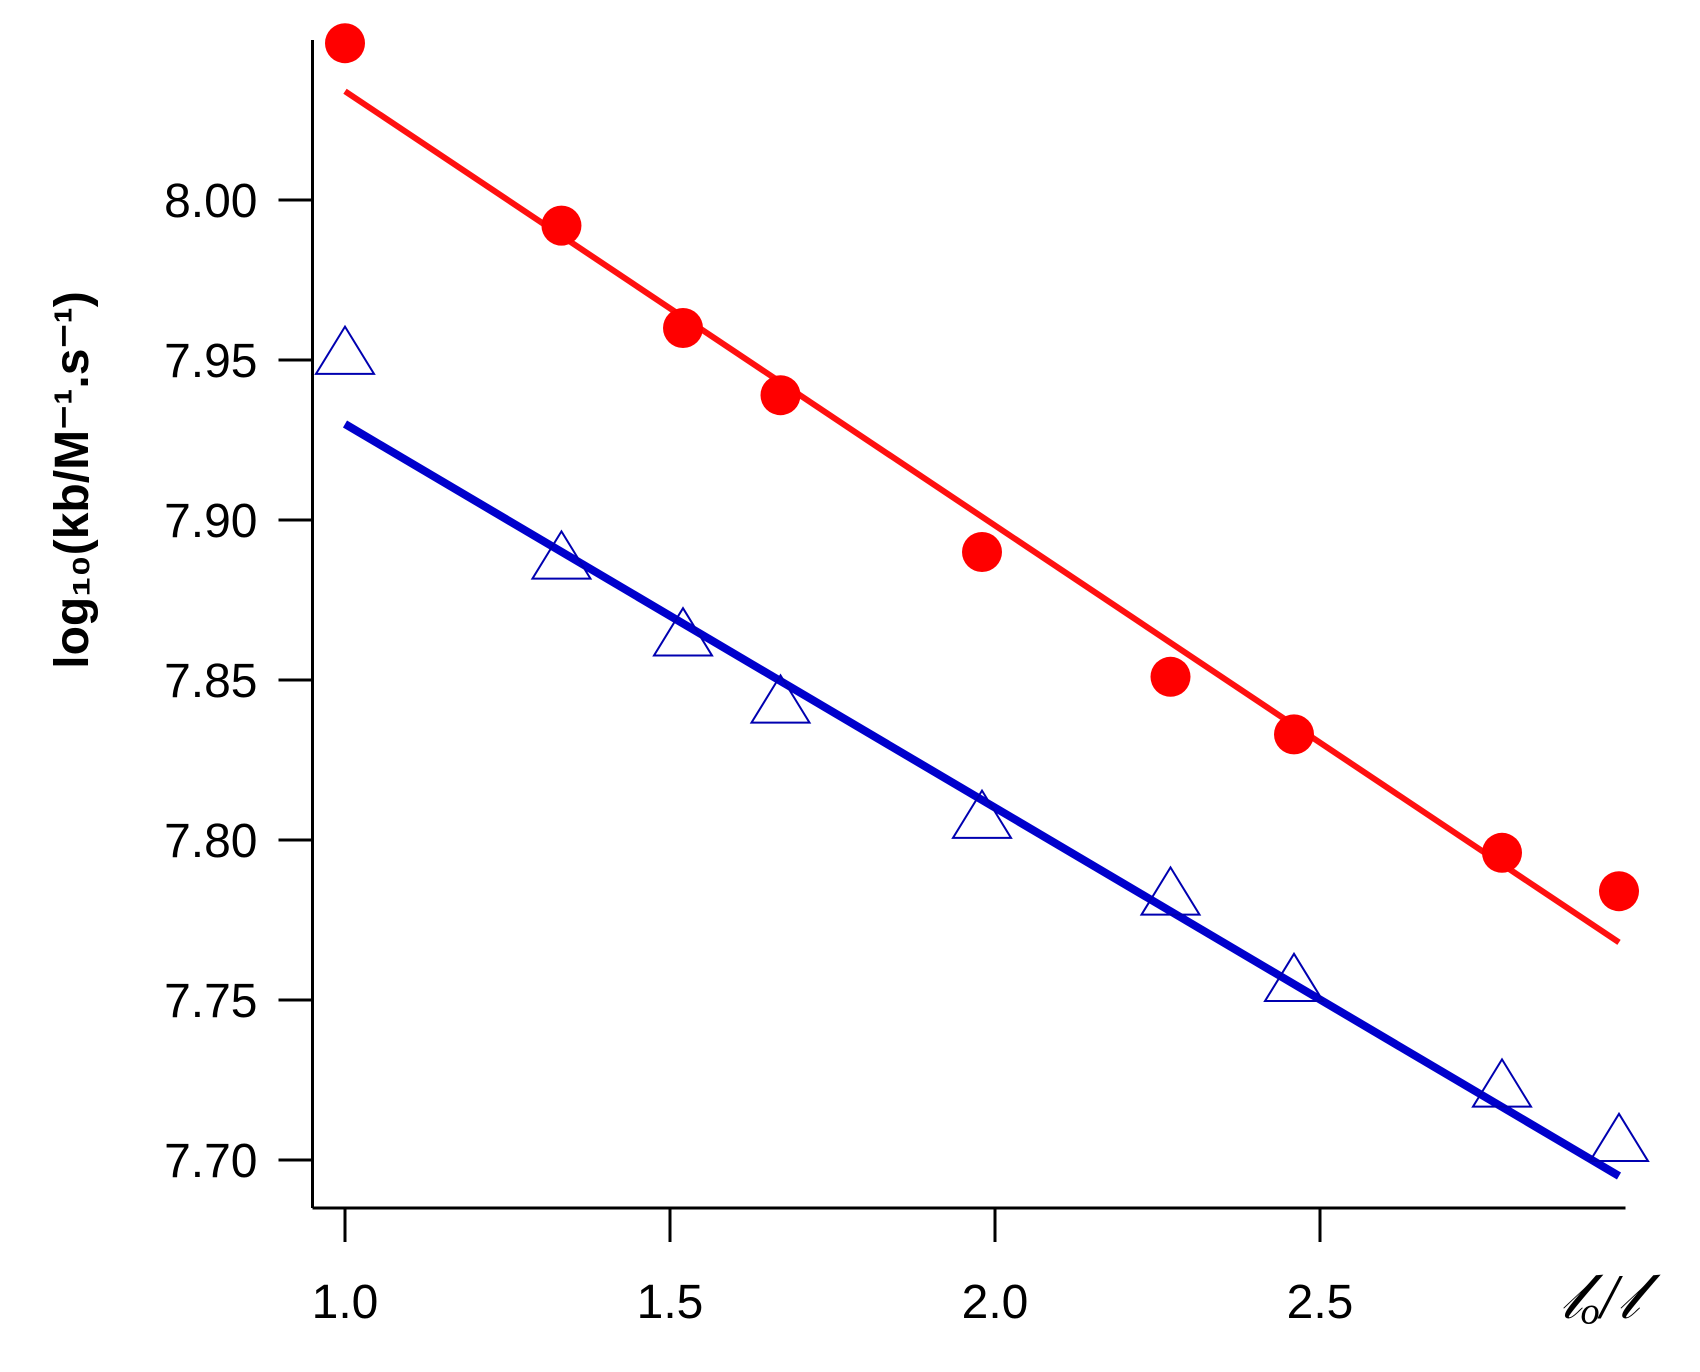 This screenshot has height=1372, width=1700. I want to click on y-axis-label: log₁₀(kb/M⁻¹.s⁻¹), so click(72, 479).